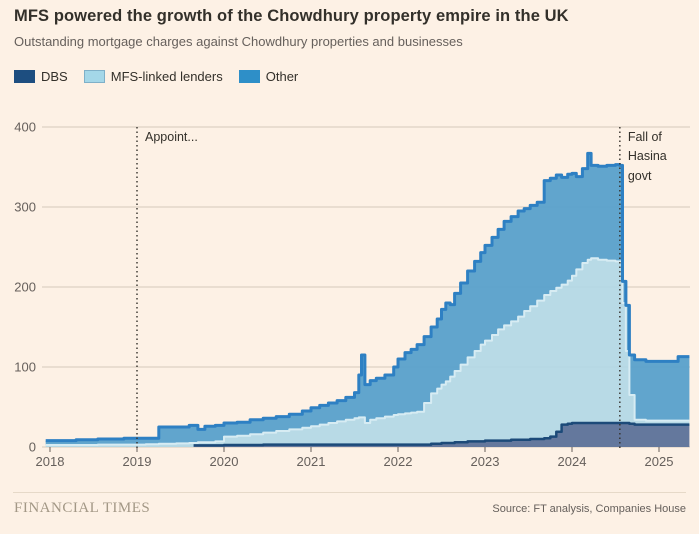 Image resolution: width=699 pixels, height=534 pixels. Describe the element at coordinates (32, 447) in the screenshot. I see `y-axis-label-0: 0` at that location.